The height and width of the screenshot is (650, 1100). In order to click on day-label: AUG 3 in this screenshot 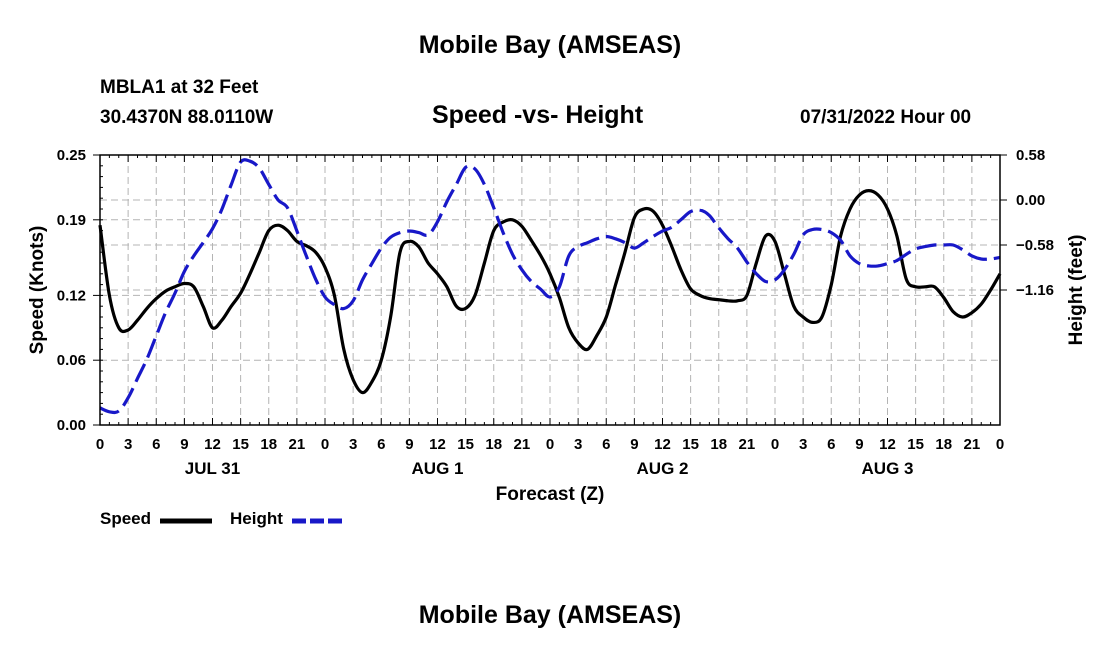, I will do `click(888, 468)`.